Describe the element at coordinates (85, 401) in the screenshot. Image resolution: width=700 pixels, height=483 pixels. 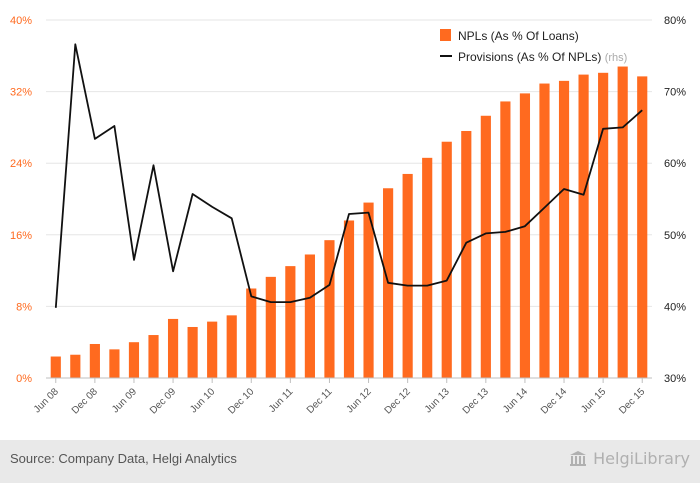
I see `x-tick-label: Dec 08` at that location.